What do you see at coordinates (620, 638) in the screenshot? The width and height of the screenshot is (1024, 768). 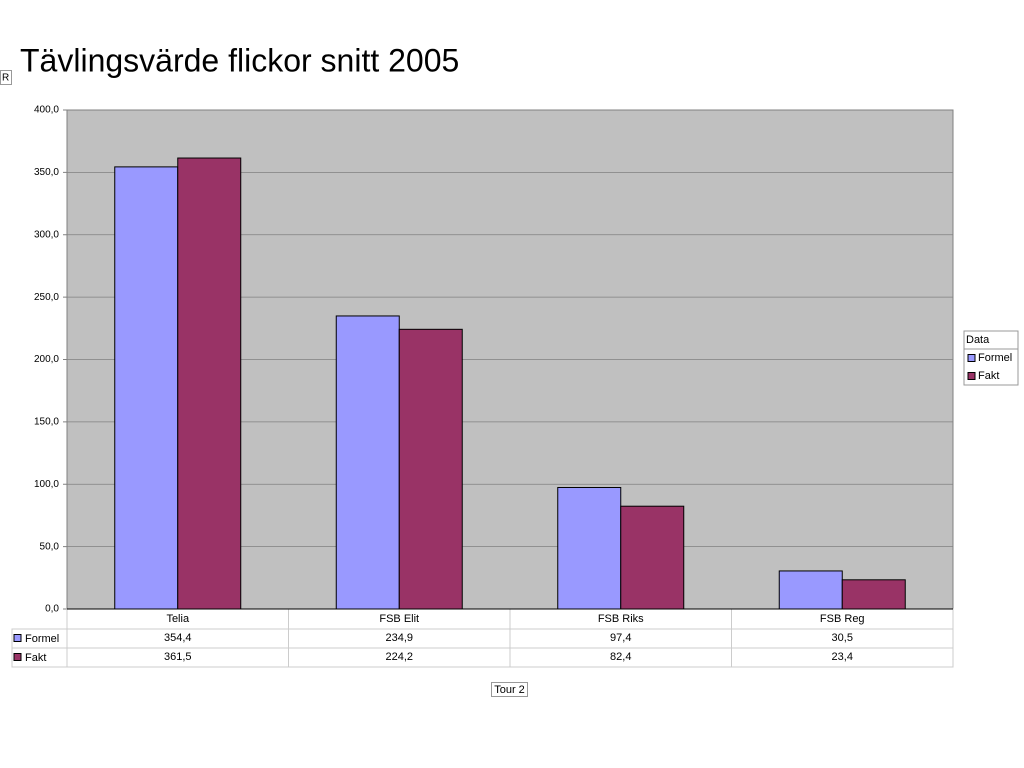 I see `table-value: 97,4` at bounding box center [620, 638].